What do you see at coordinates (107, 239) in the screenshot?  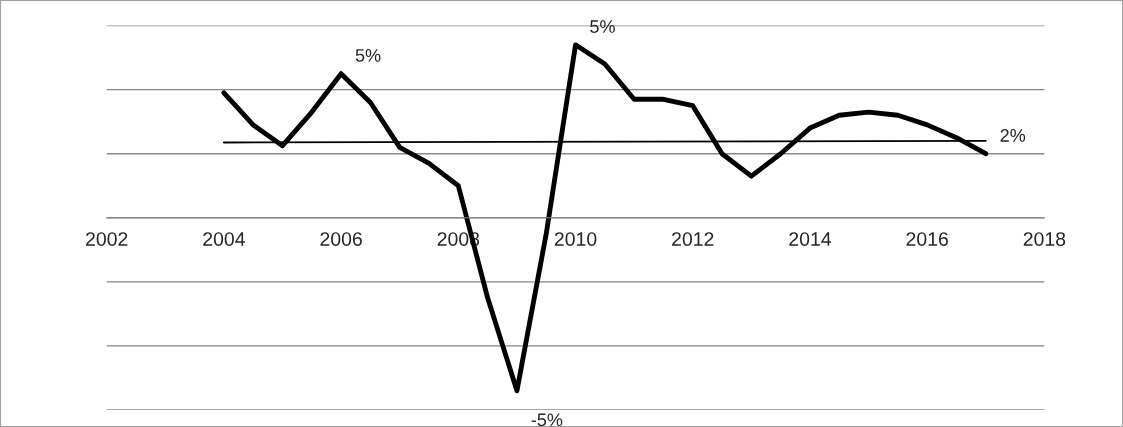 I see `x-tick-label: 2002` at bounding box center [107, 239].